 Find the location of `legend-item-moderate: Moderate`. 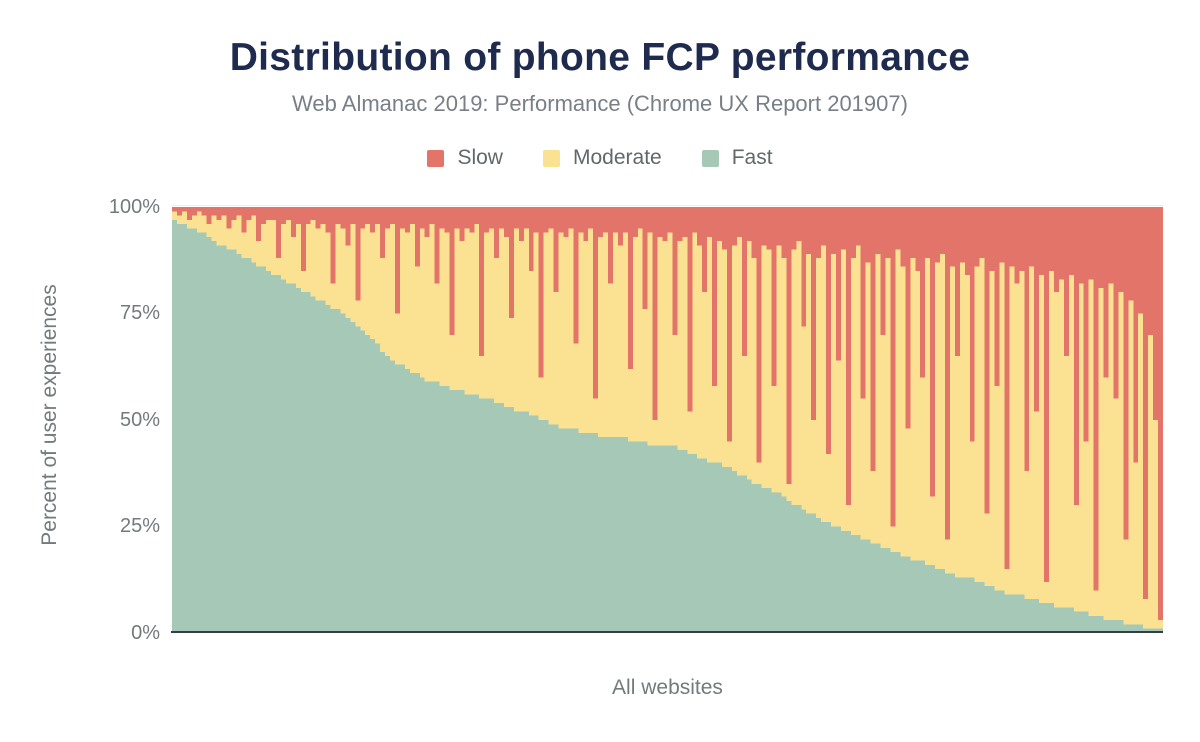

legend-item-moderate: Moderate is located at coordinates (602, 158).